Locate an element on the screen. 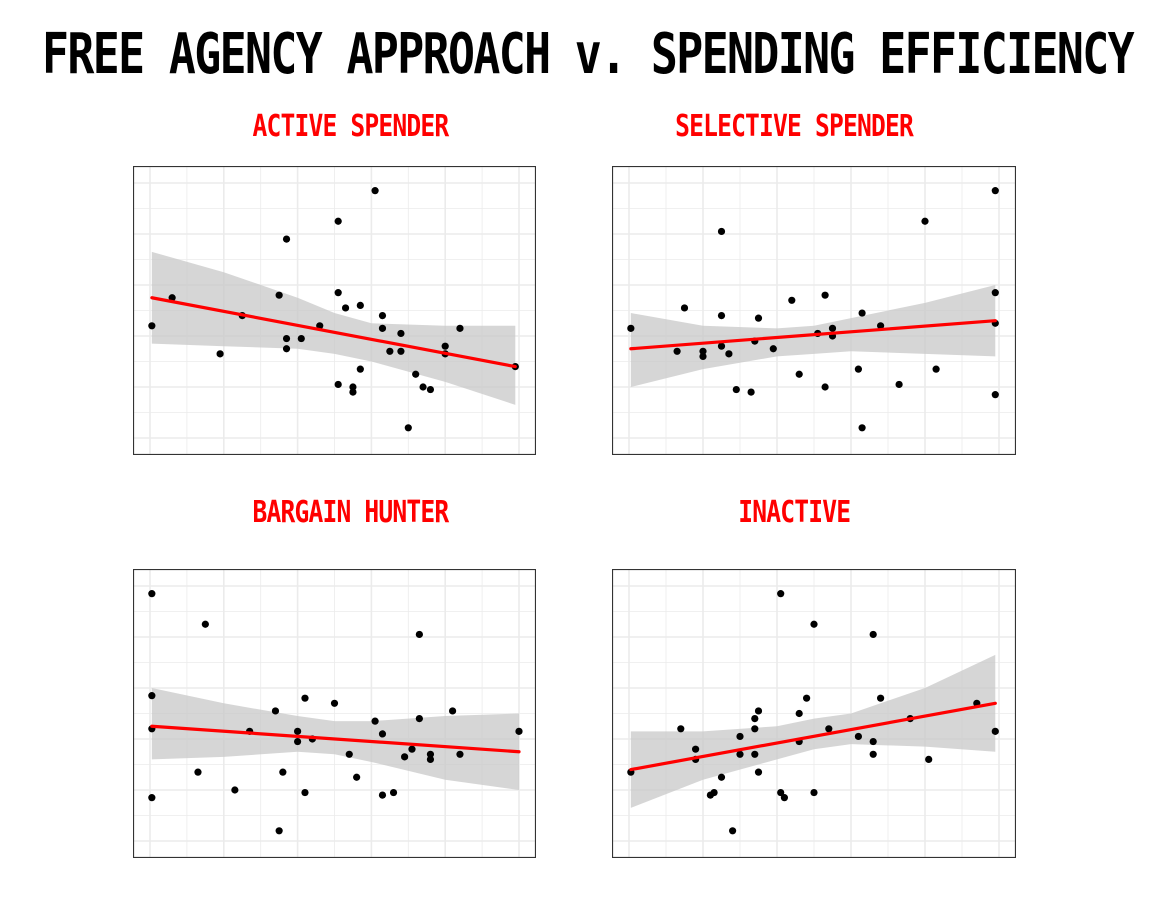 This screenshot has height=903, width=1150. panel-title-active-spender: ACTIVE SPENDER is located at coordinates (350, 126).